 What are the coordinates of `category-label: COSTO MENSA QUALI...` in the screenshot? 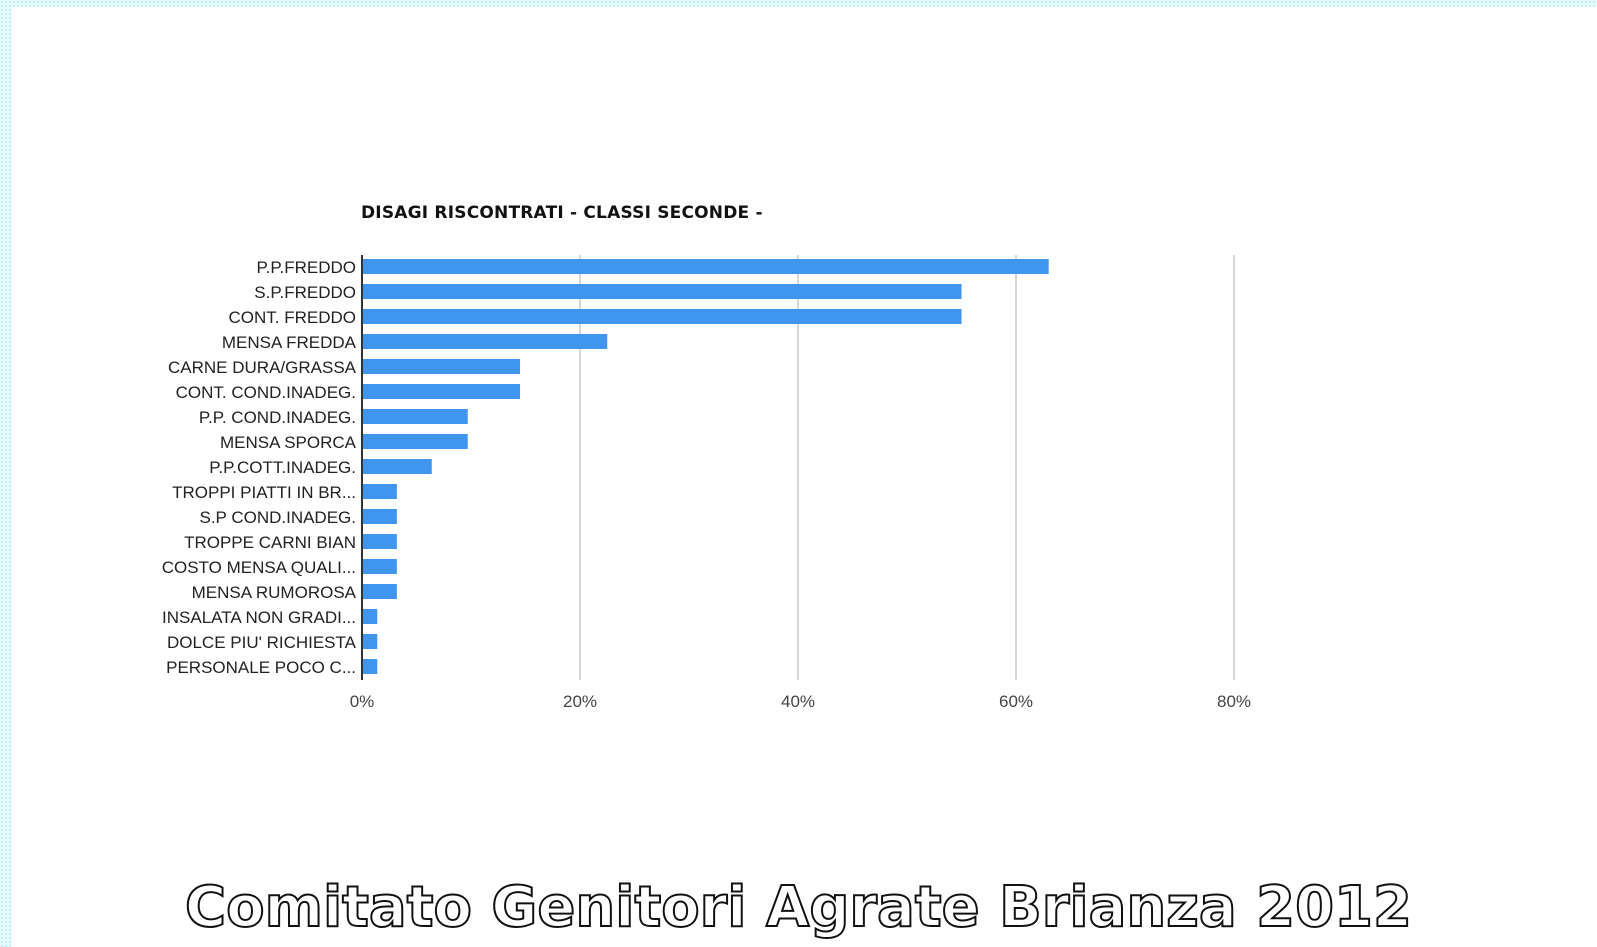 It's located at (259, 567).